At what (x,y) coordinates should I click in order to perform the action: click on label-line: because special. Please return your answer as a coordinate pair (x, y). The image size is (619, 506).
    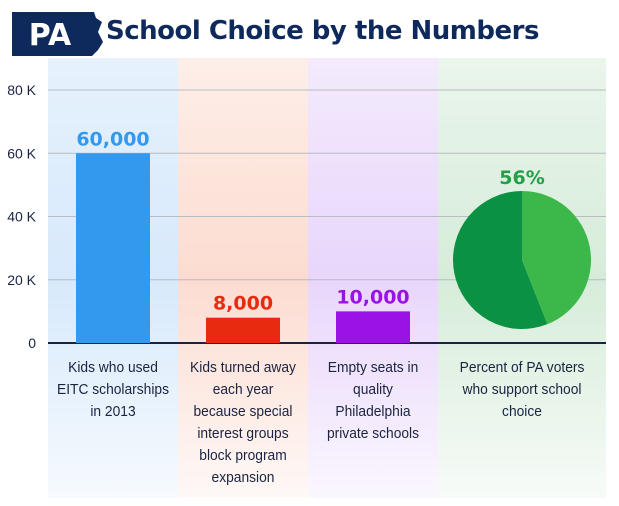
    Looking at the image, I should click on (243, 411).